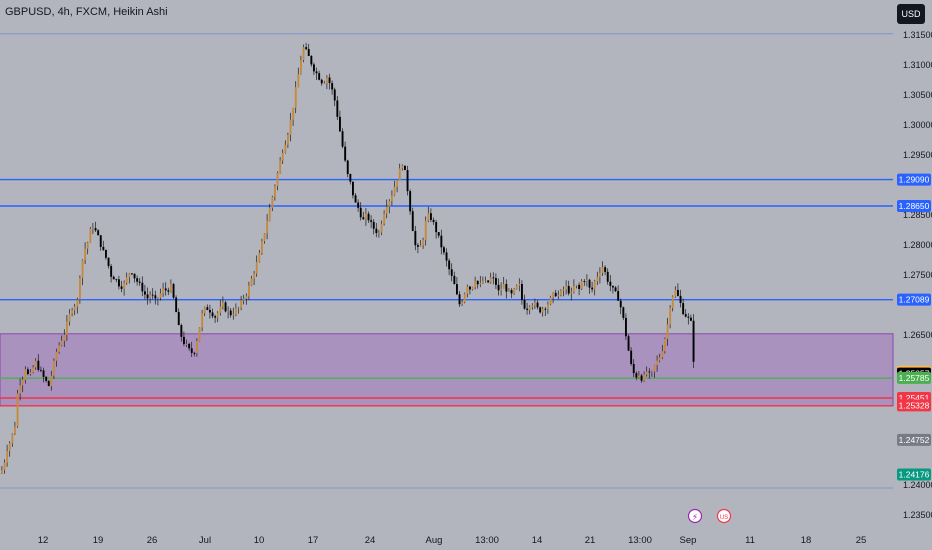 This screenshot has height=550, width=932. I want to click on x-tick-label-9: 14, so click(537, 540).